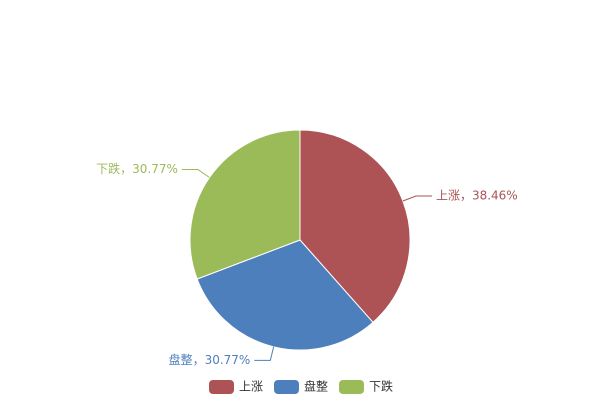 This screenshot has width=600, height=400. What do you see at coordinates (251, 386) in the screenshot?
I see `legend-label: 上涨` at bounding box center [251, 386].